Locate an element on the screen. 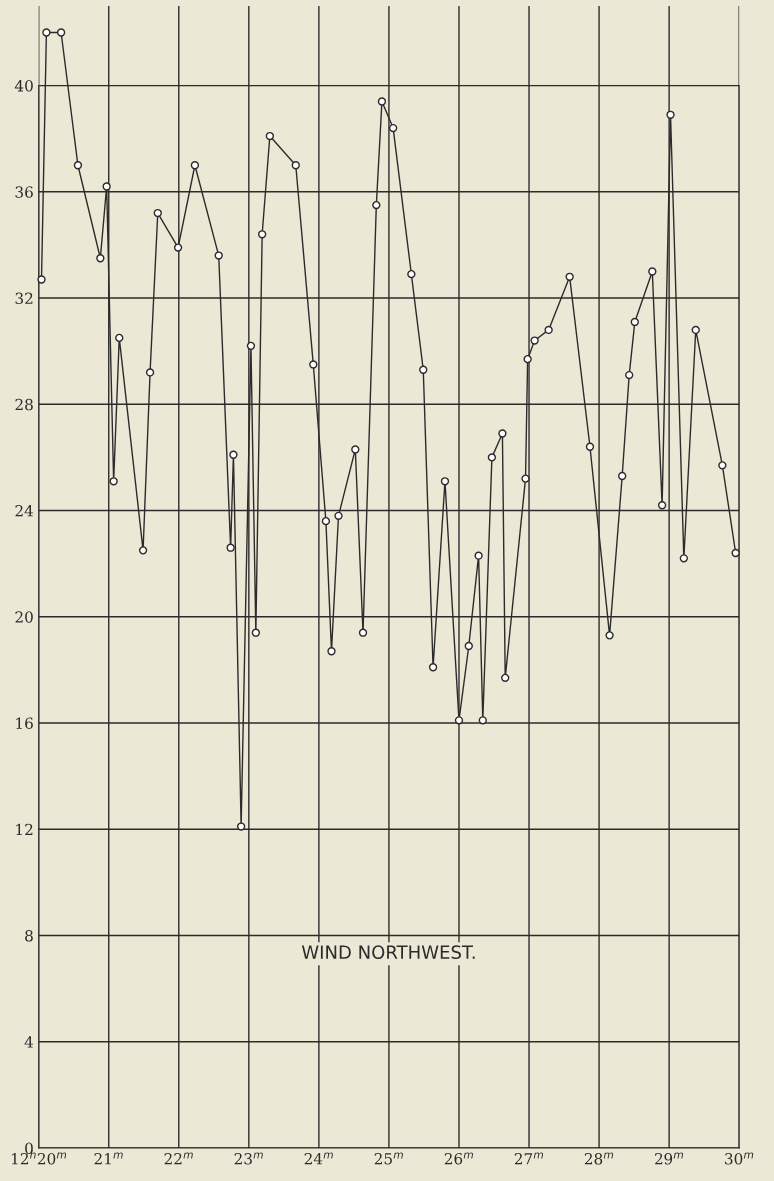 Image resolution: width=774 pixels, height=1181 pixels. y-tick-label: 12 is located at coordinates (24, 829).